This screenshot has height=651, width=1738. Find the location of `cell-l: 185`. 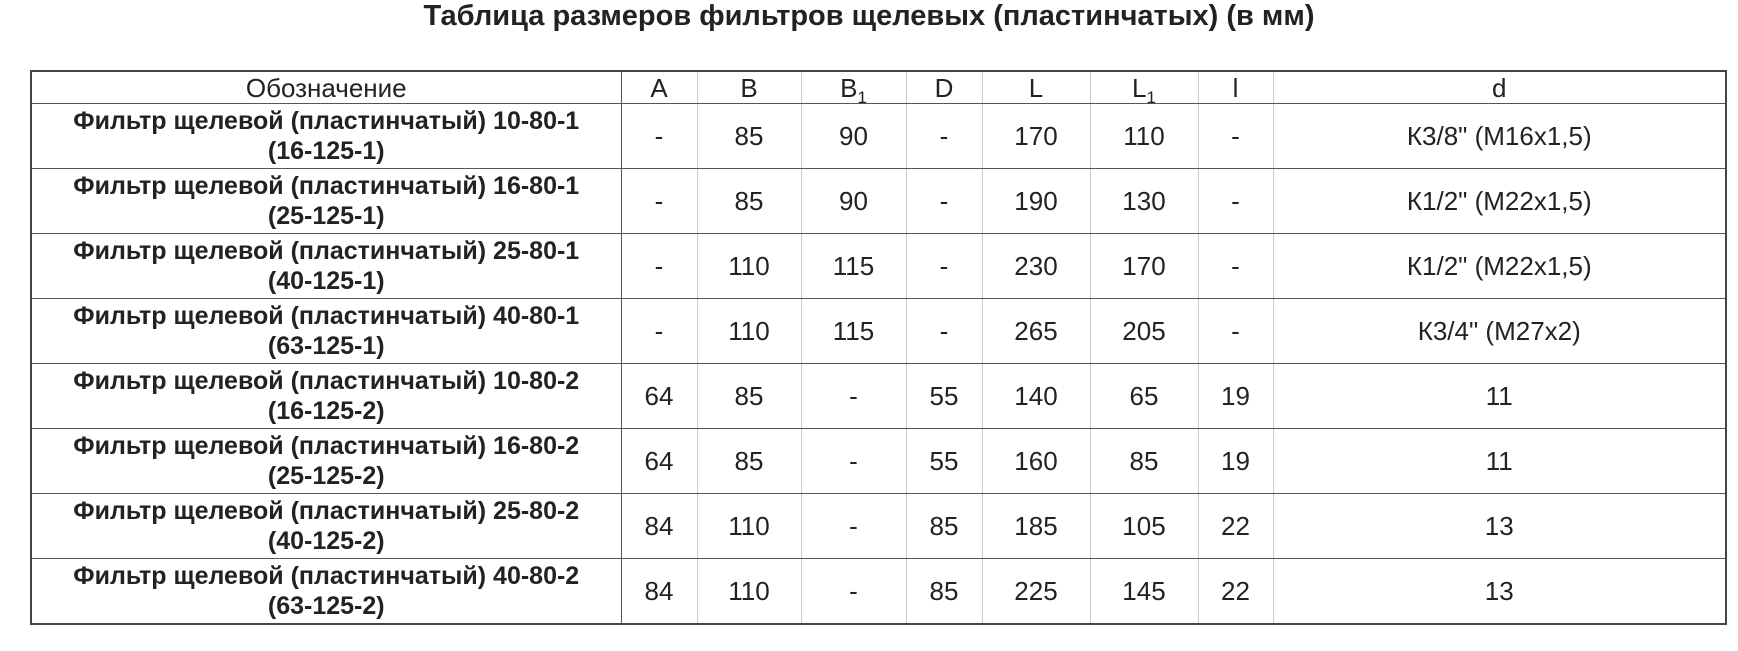

cell-l: 185 is located at coordinates (1036, 526).